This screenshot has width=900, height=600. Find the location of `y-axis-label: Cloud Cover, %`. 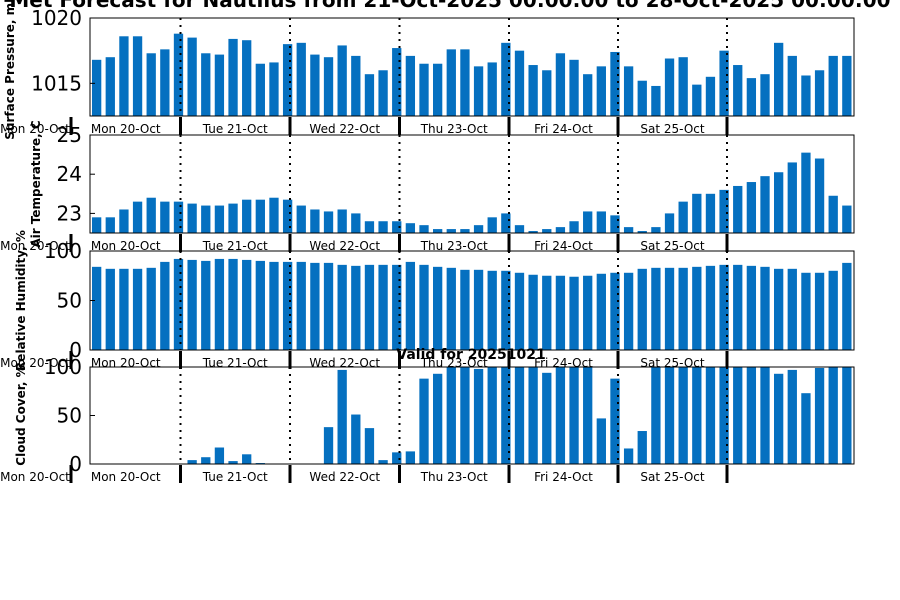

y-axis-label: Cloud Cover, % is located at coordinates (21, 415).